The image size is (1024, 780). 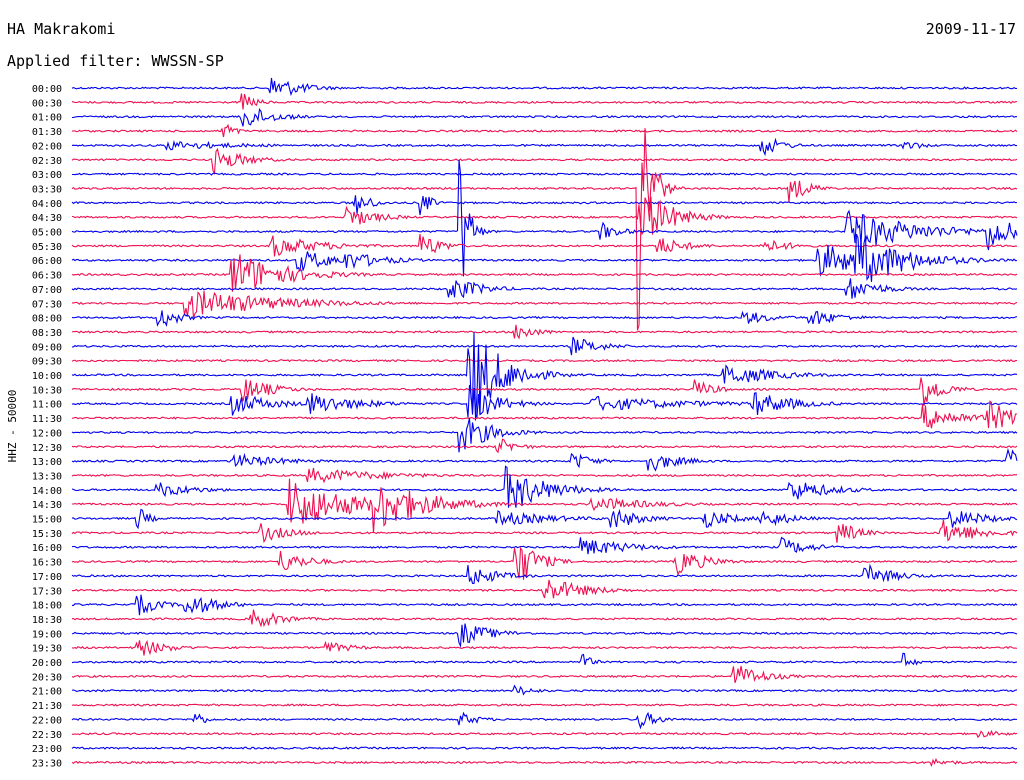 What do you see at coordinates (47, 89) in the screenshot?
I see `row-label: 00:00` at bounding box center [47, 89].